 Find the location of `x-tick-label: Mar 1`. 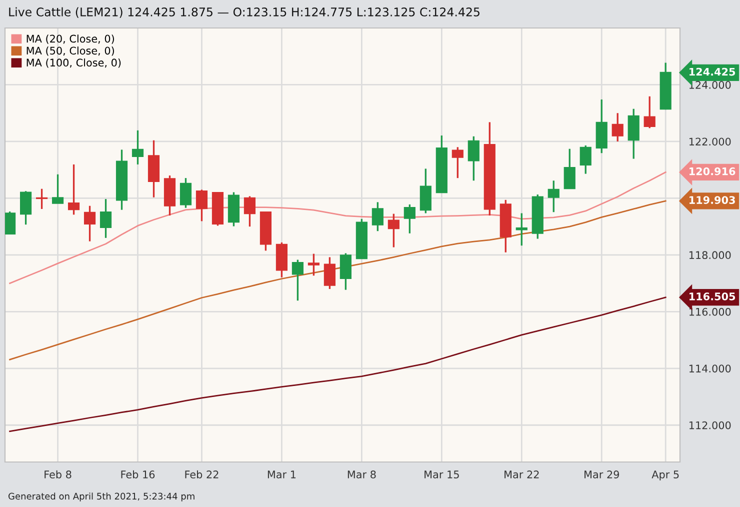

x-tick-label: Mar 1 is located at coordinates (282, 474).